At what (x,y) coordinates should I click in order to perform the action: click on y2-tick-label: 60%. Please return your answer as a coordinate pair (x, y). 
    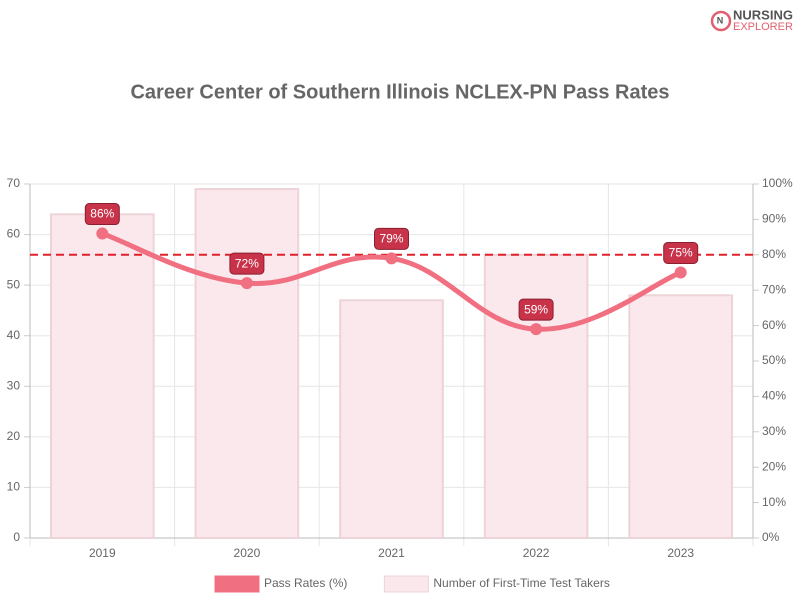
    Looking at the image, I should click on (774, 325).